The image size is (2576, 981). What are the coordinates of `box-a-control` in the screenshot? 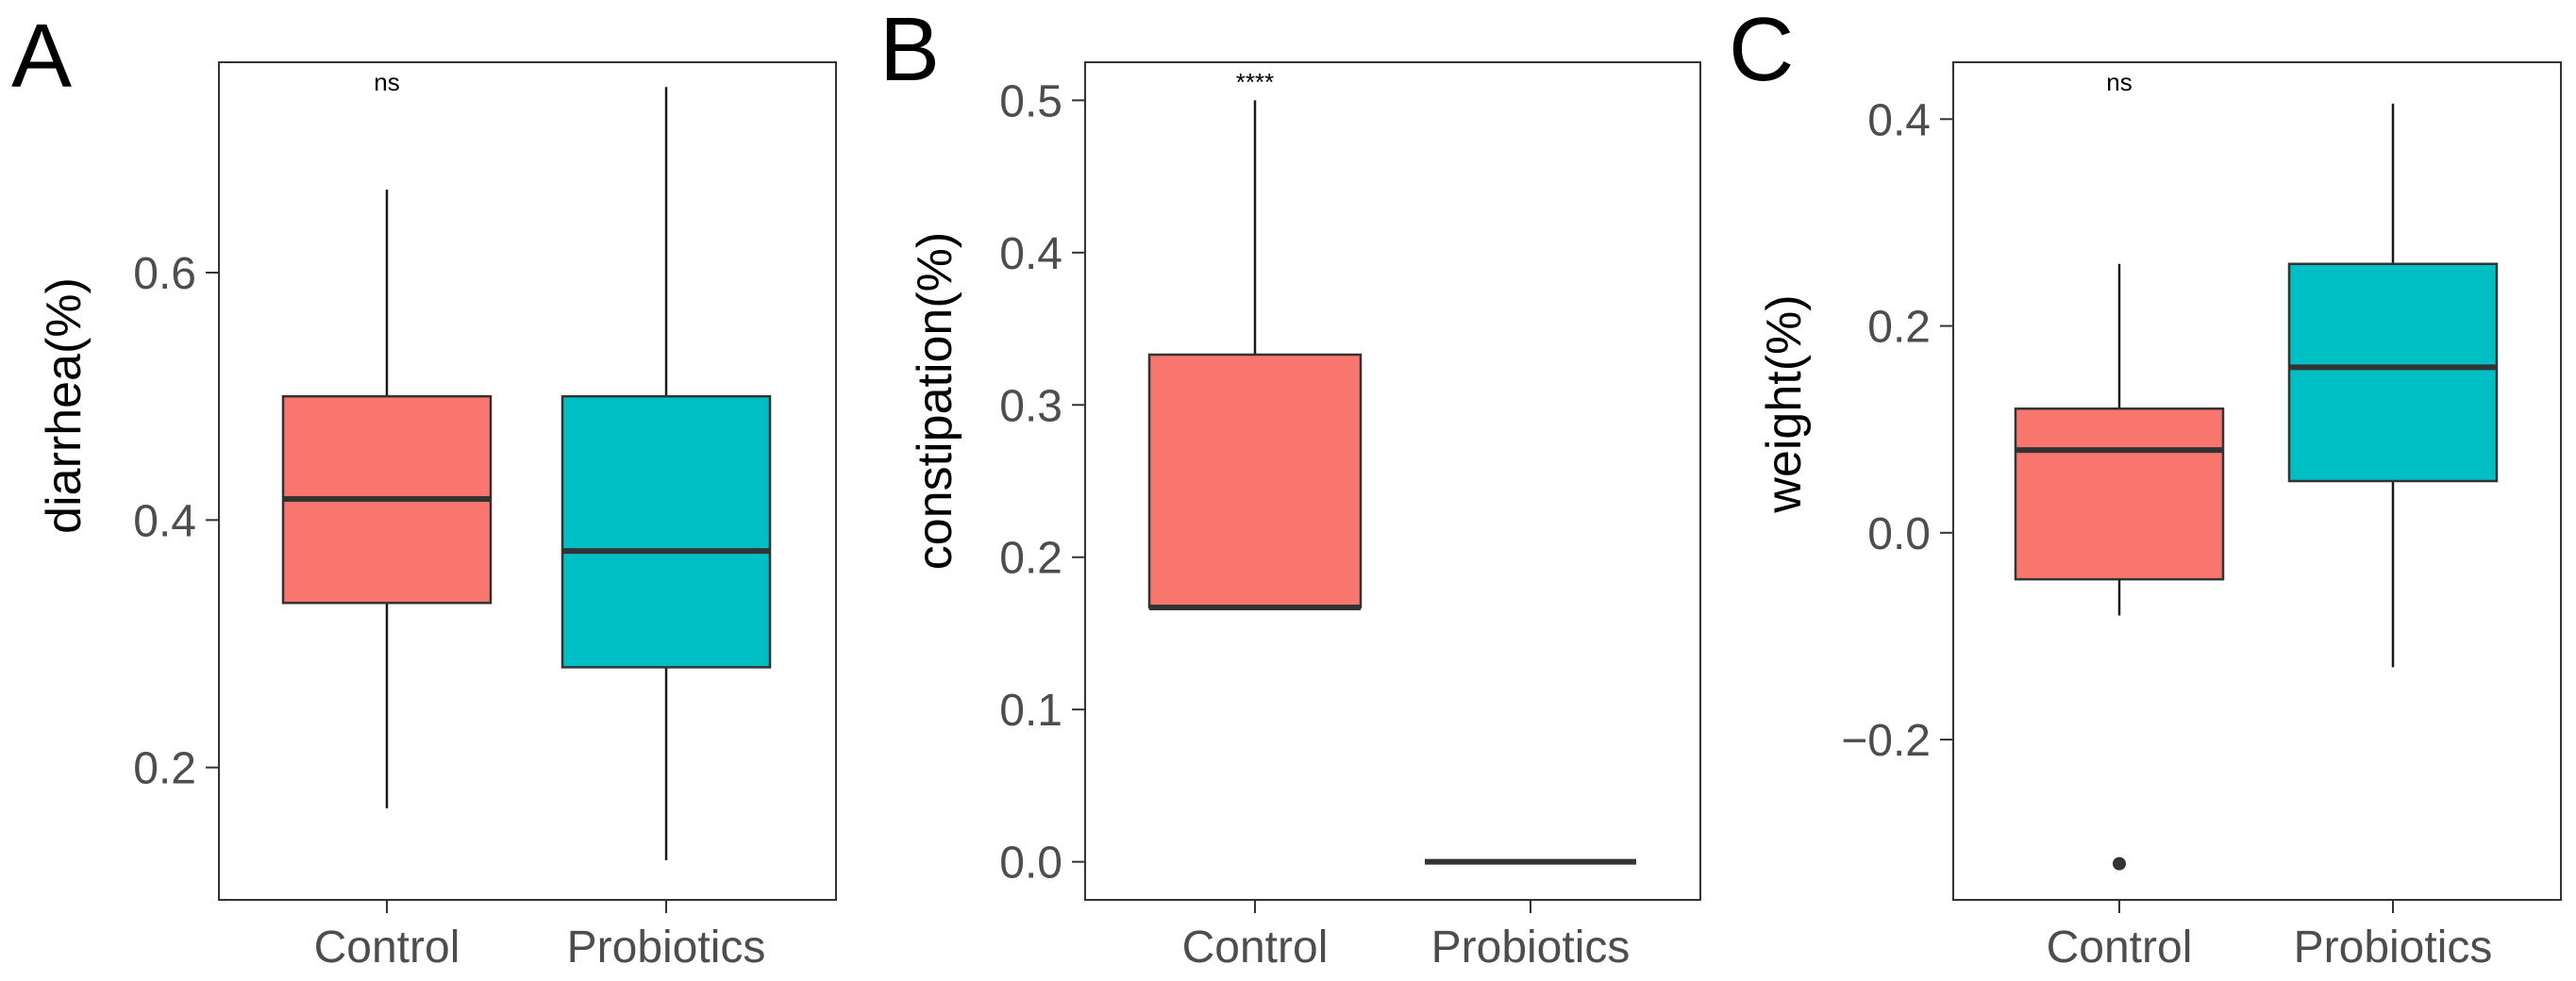 It's located at (387, 499).